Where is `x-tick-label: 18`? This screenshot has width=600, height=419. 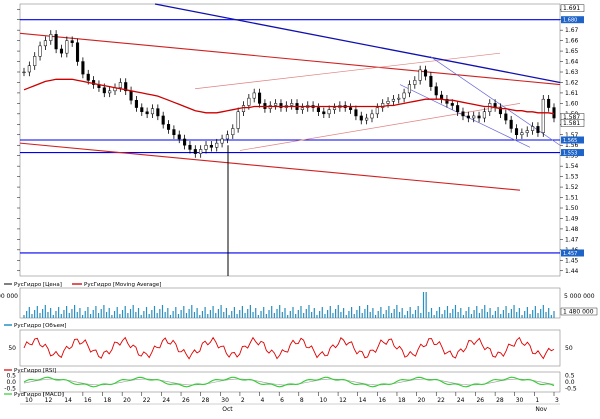 x-tick-label: 18 is located at coordinates (108, 400).